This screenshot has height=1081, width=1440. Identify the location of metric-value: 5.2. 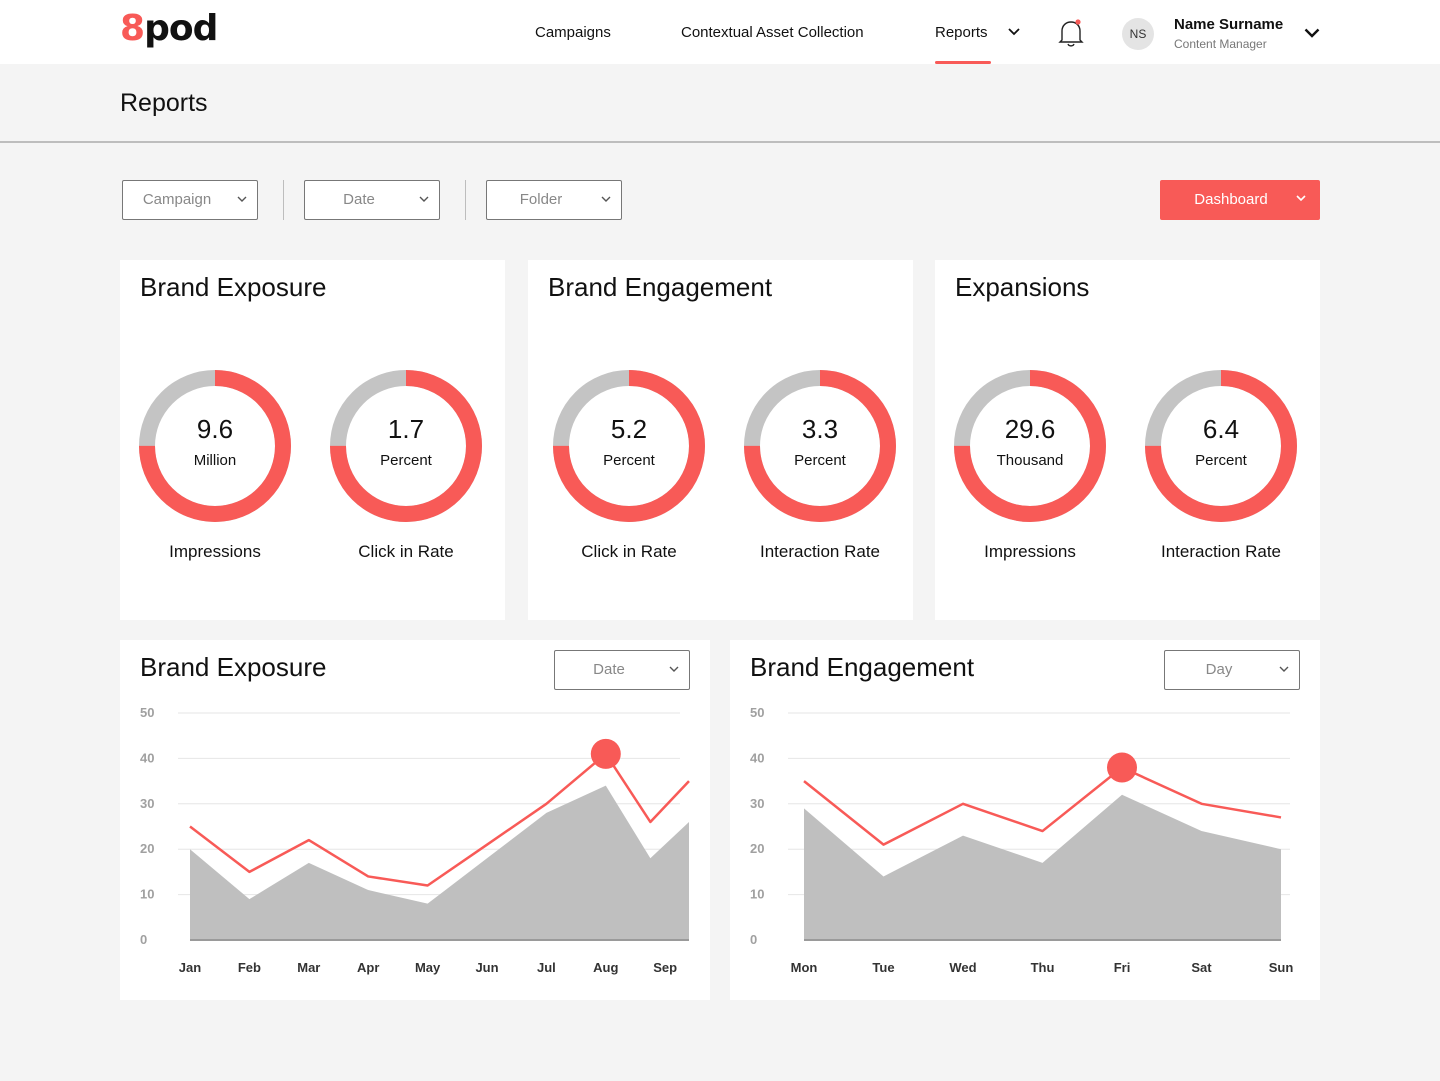
(629, 429).